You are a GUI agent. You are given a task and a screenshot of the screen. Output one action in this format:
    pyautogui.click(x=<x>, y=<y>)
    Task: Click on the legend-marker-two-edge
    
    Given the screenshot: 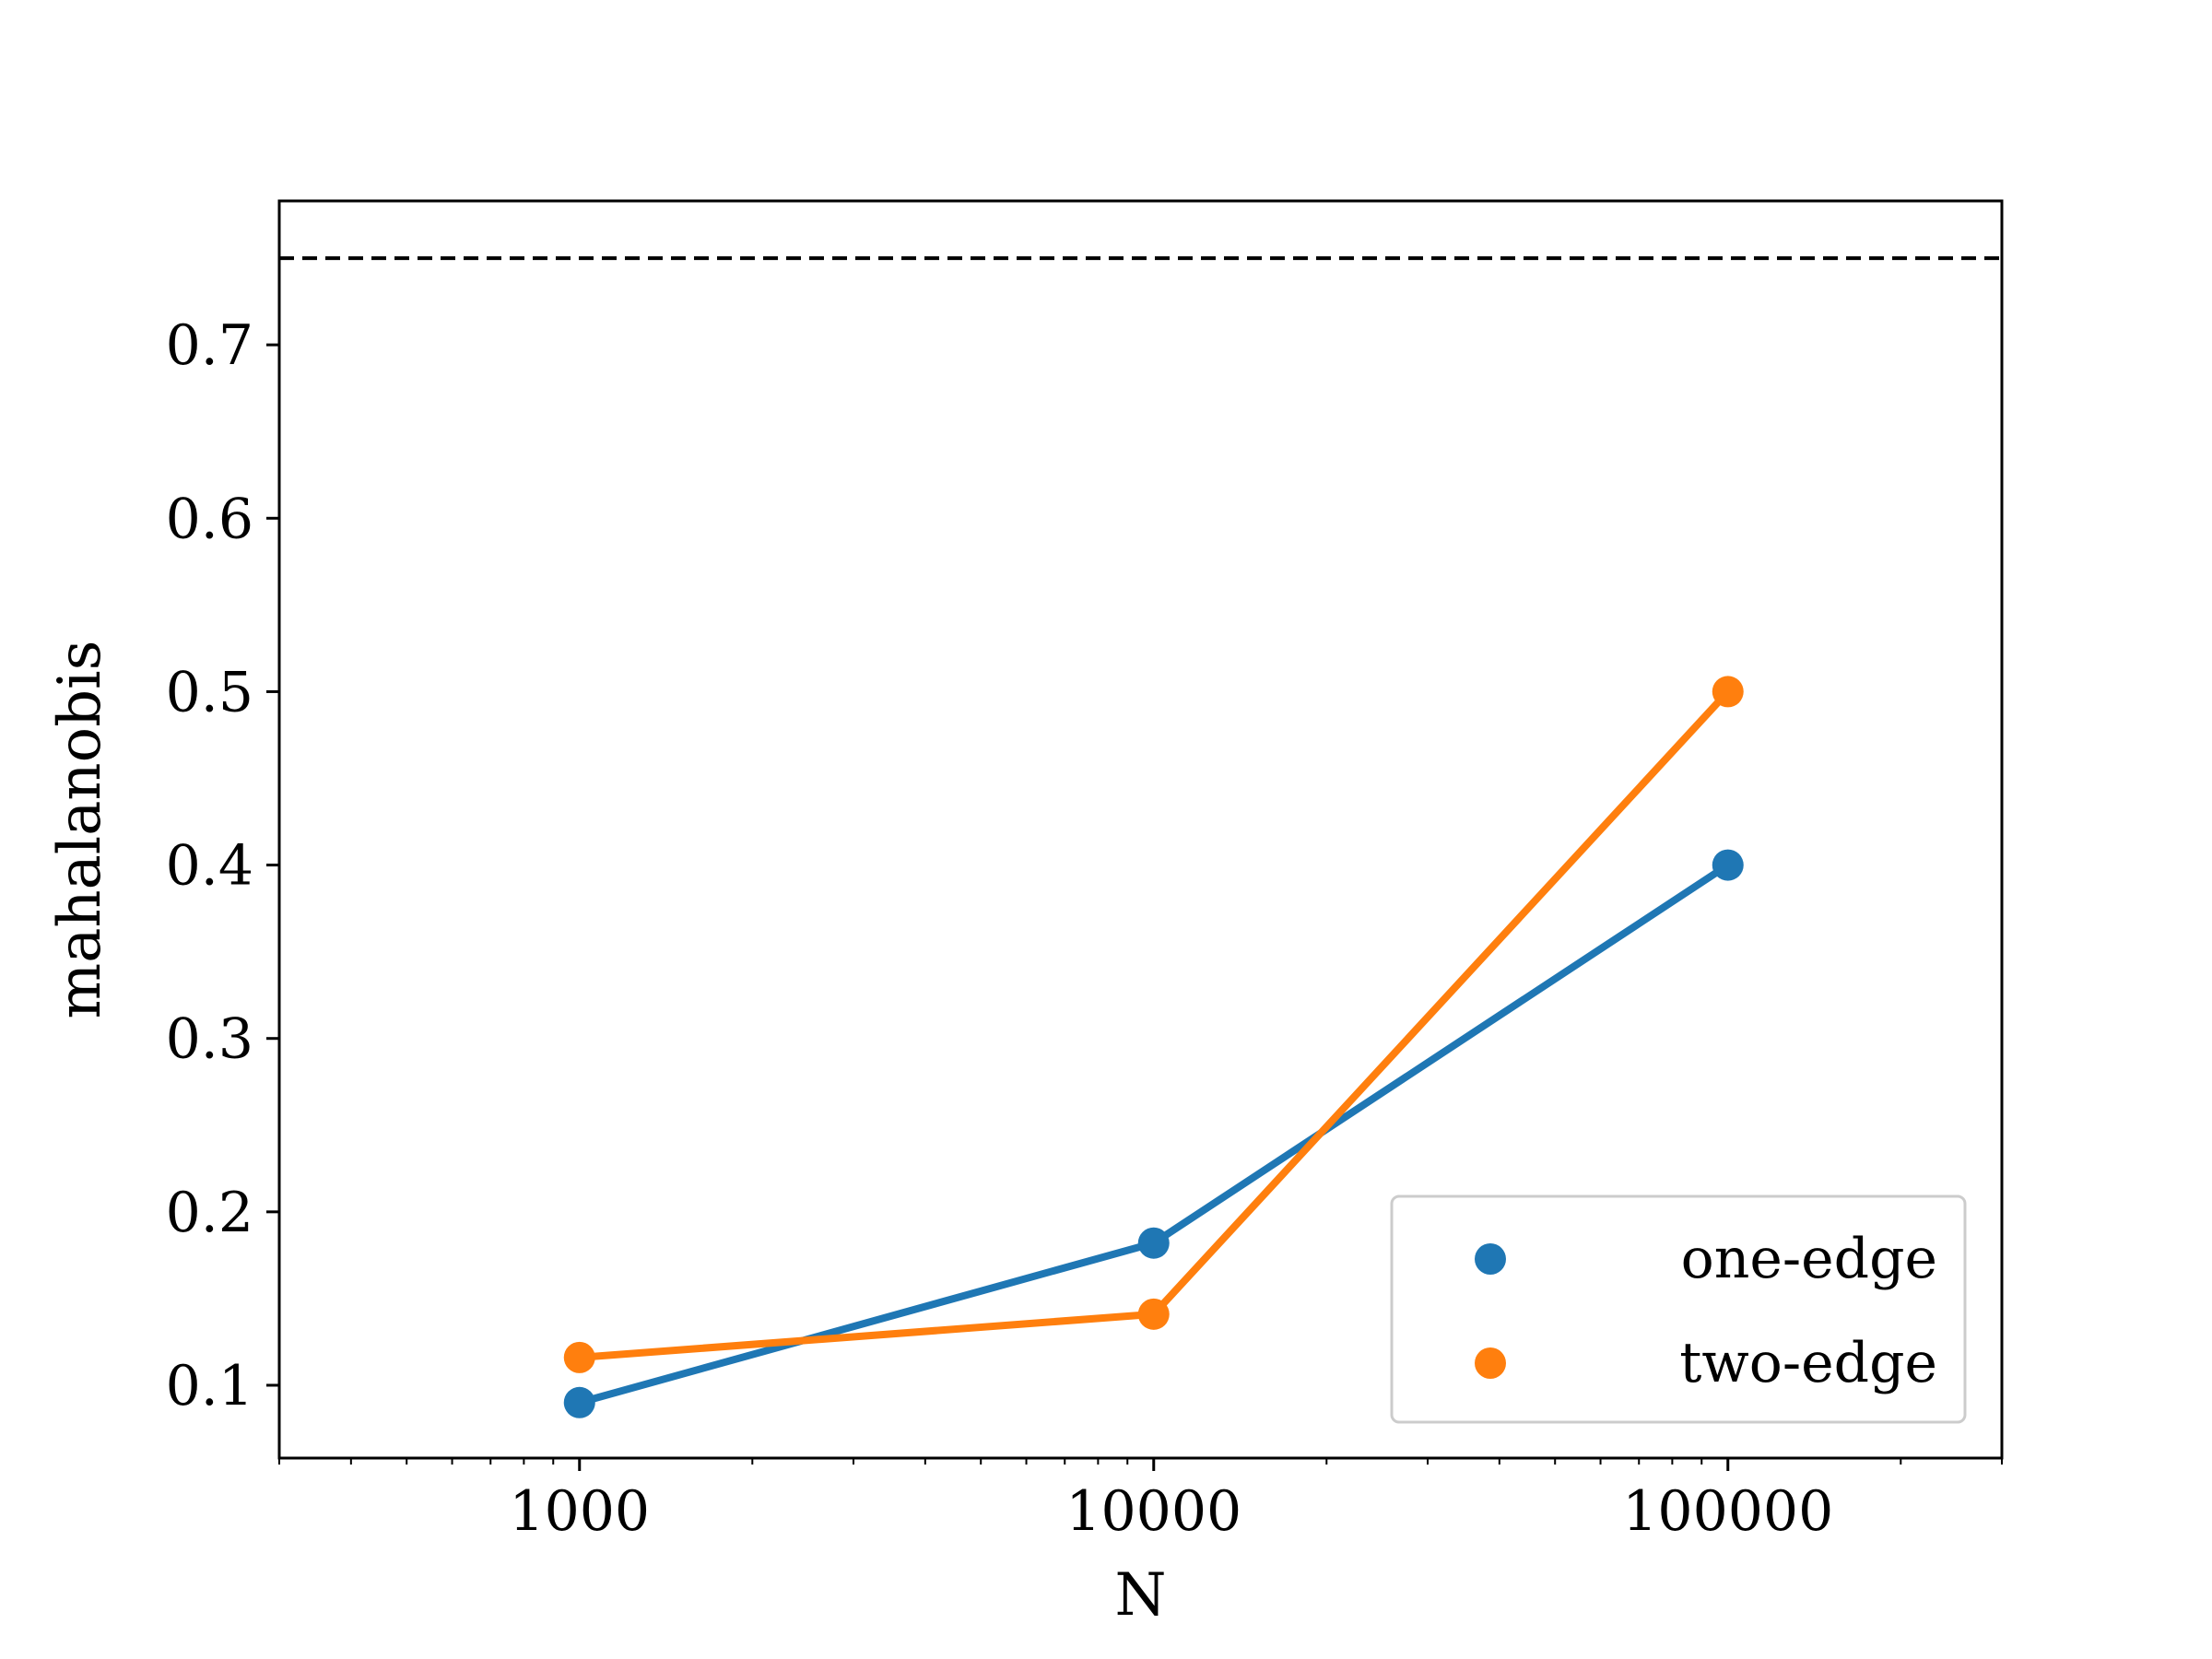 What is the action you would take?
    pyautogui.click(x=1490, y=1363)
    